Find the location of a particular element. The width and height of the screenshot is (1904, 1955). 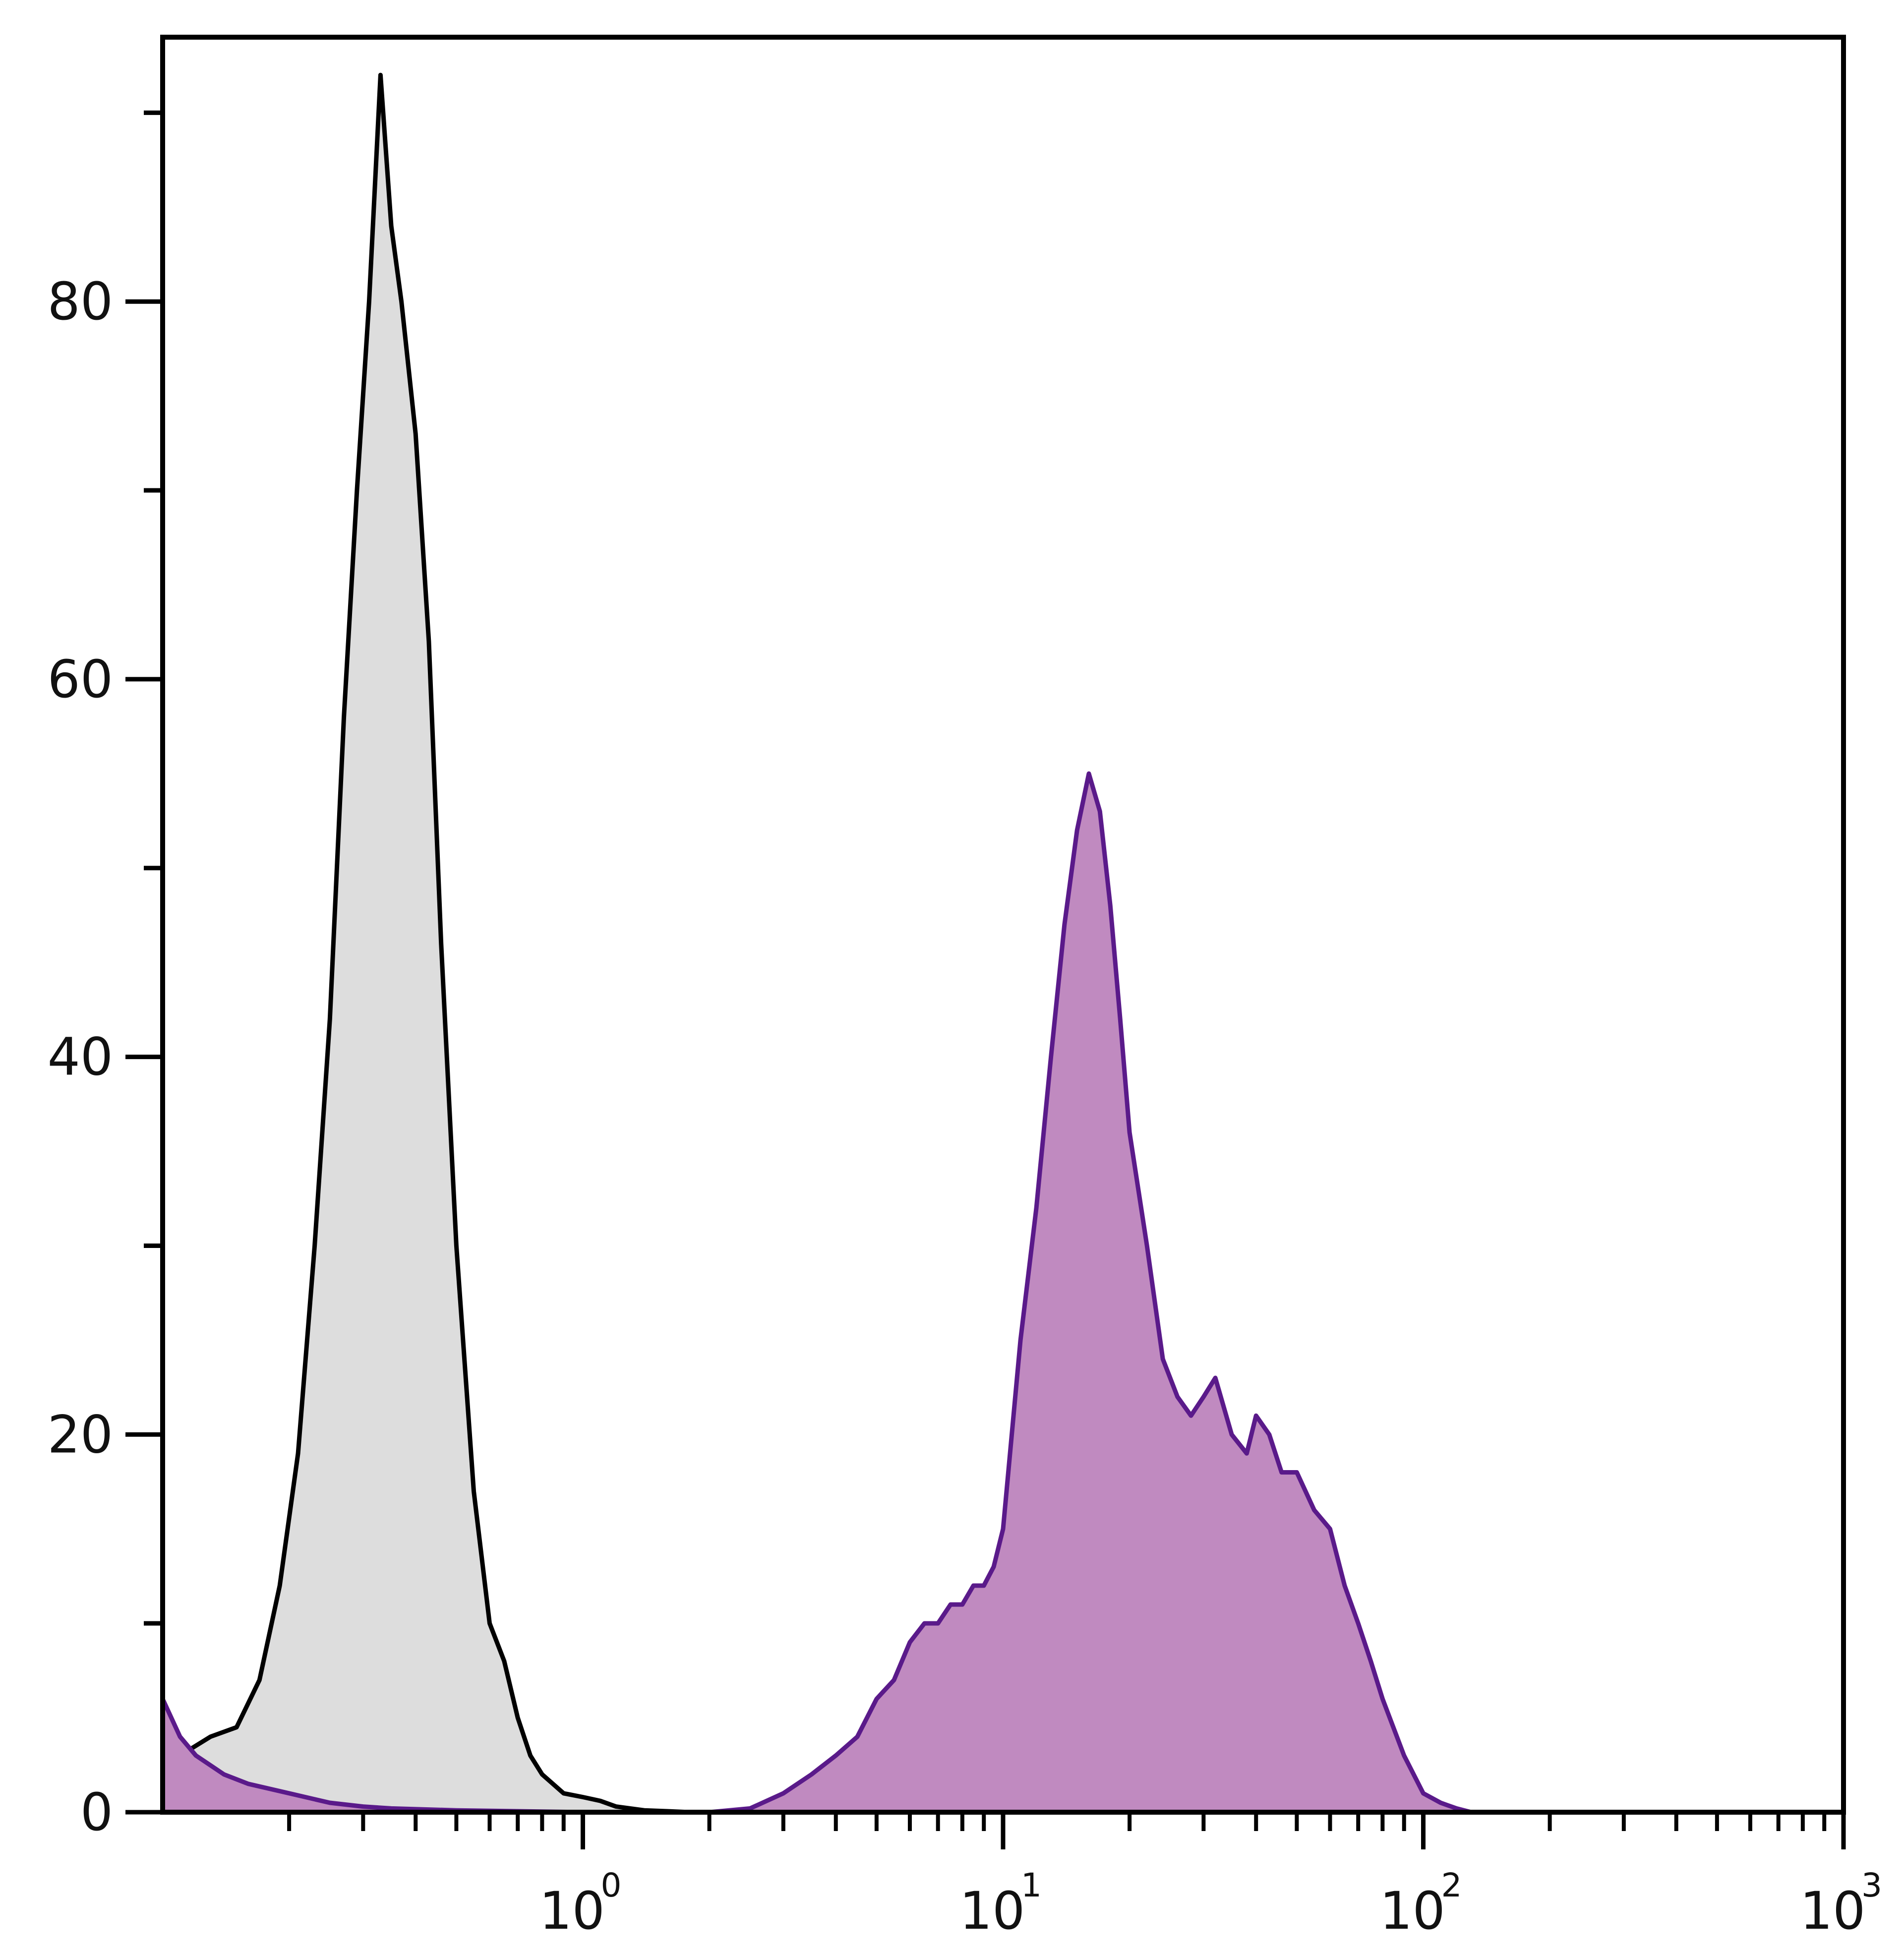

x-axis: 100 101 102 103 is located at coordinates (1084, 1876).